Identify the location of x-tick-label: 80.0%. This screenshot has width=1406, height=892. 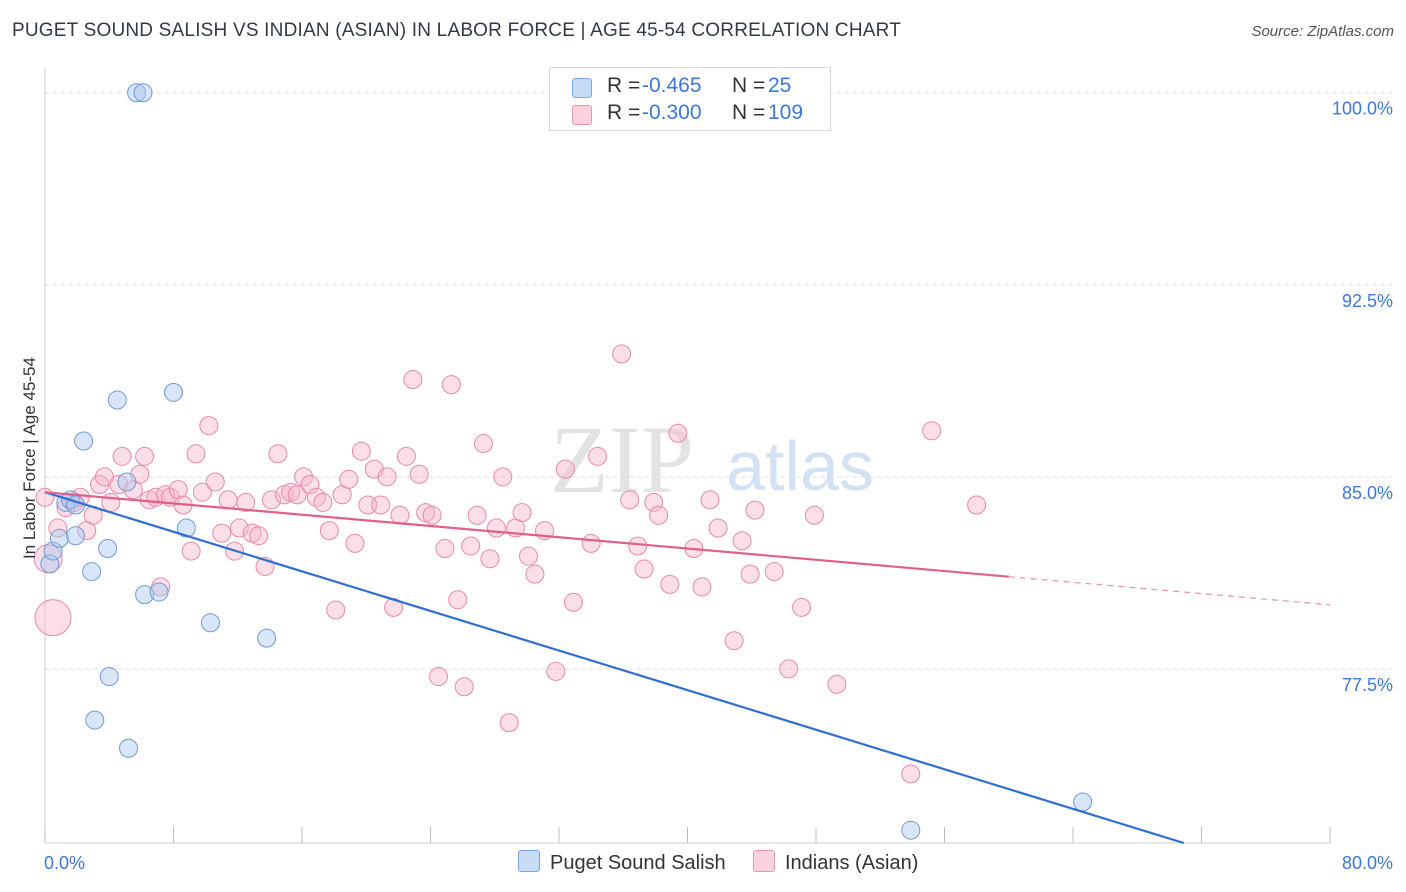
(1367, 863).